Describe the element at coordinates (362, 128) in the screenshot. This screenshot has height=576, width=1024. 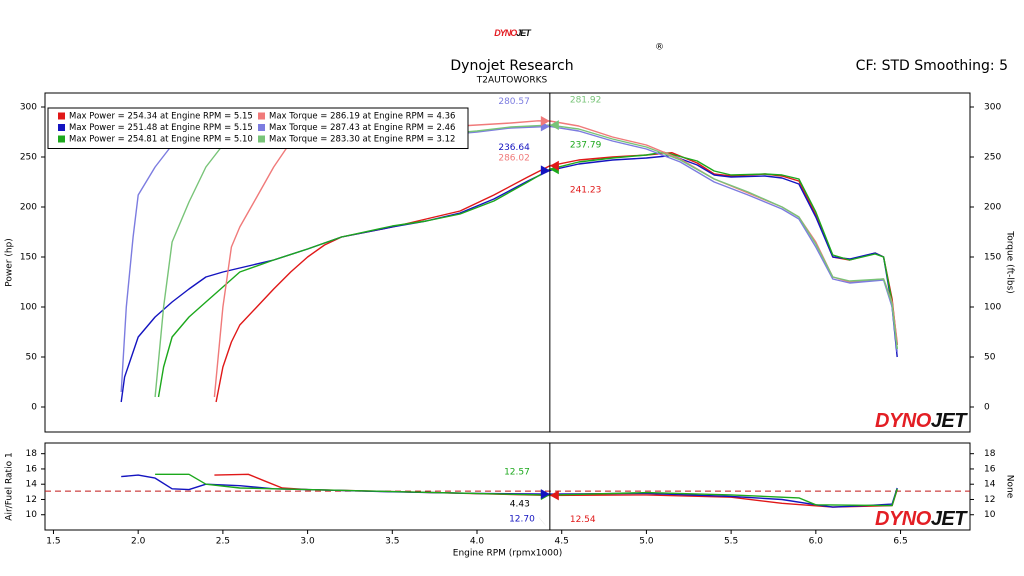
I see `legend-label: Max Torque = 287.43 at Engine RPM = 2.46` at that location.